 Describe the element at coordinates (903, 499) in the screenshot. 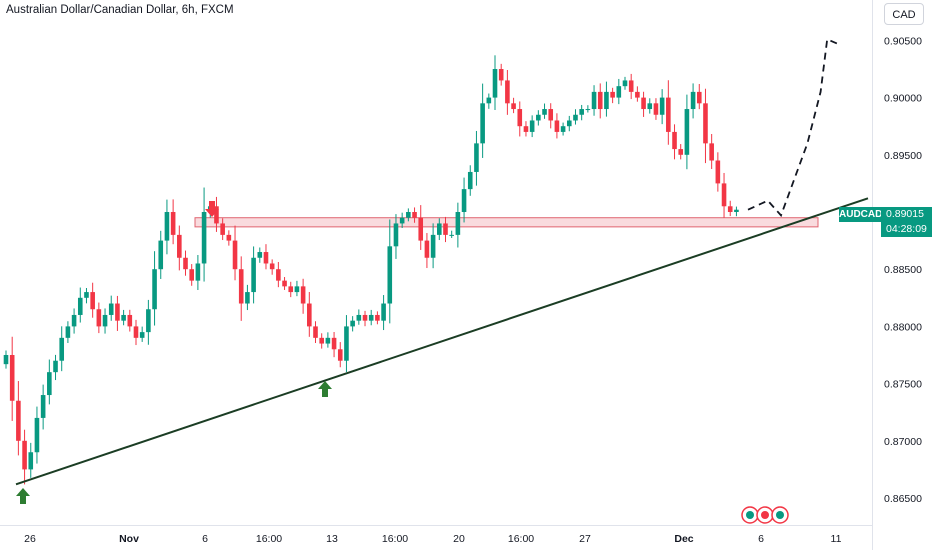

I see `y-tick-label: 0.86500` at that location.